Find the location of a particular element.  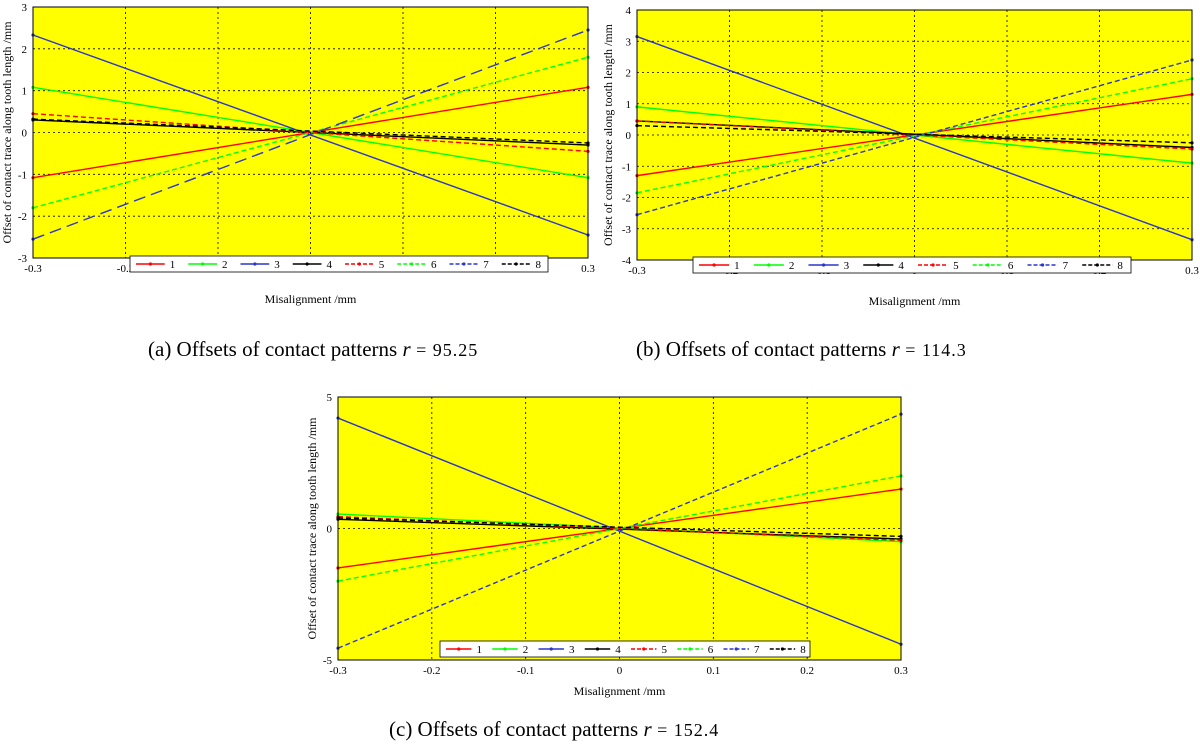

caption-a-r: r is located at coordinates (406, 349).